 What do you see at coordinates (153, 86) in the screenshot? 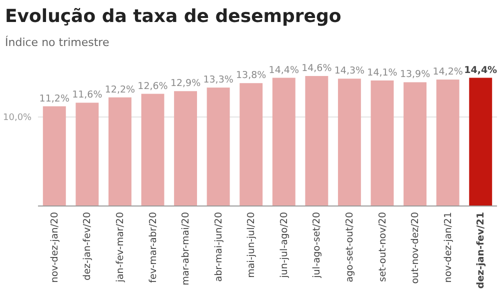
I see `data-label: 12,6%` at bounding box center [153, 86].